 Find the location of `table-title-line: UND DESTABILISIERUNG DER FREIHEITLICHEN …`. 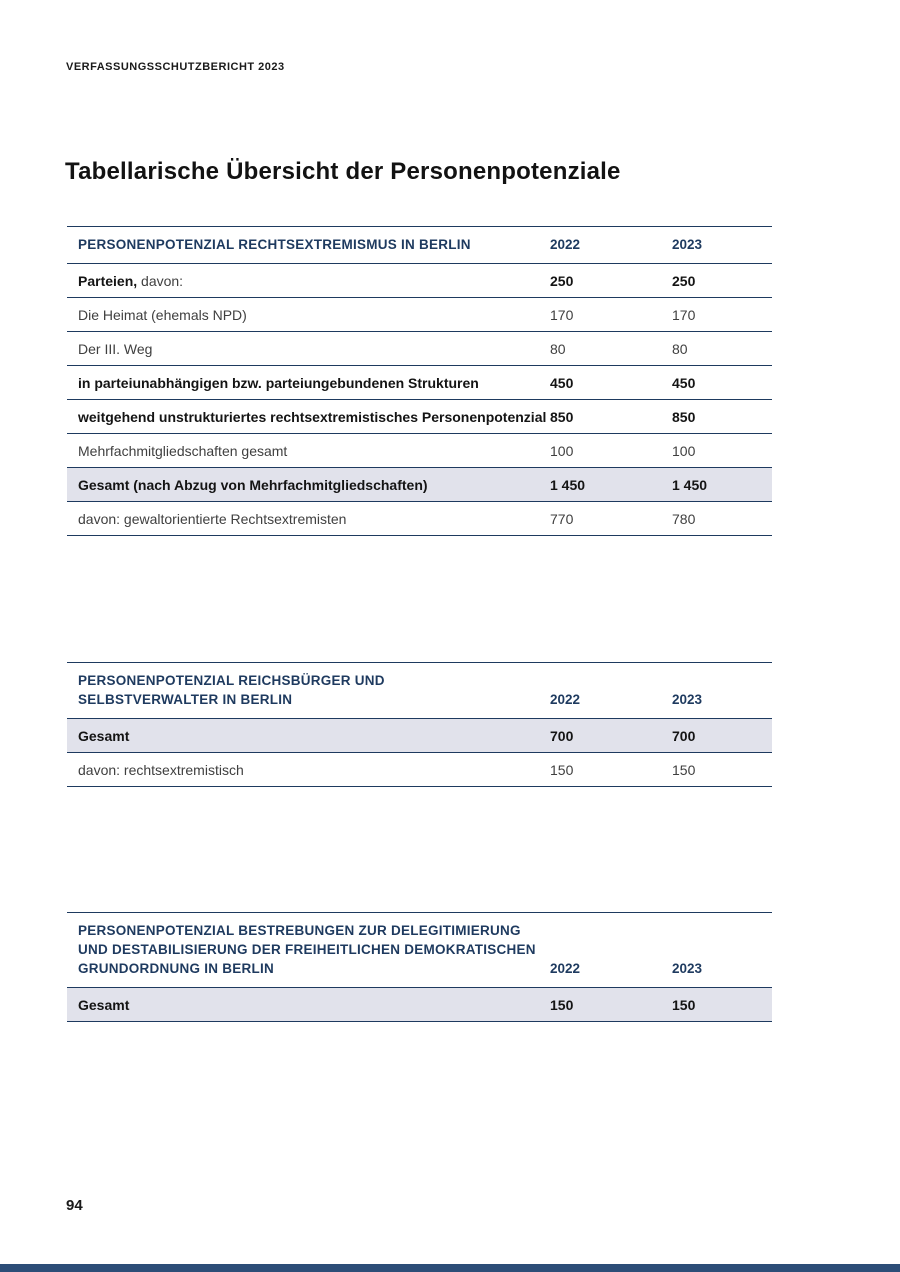

table-title-line: UND DESTABILISIERUNG DER FREIHEITLICHEN … is located at coordinates (307, 949).